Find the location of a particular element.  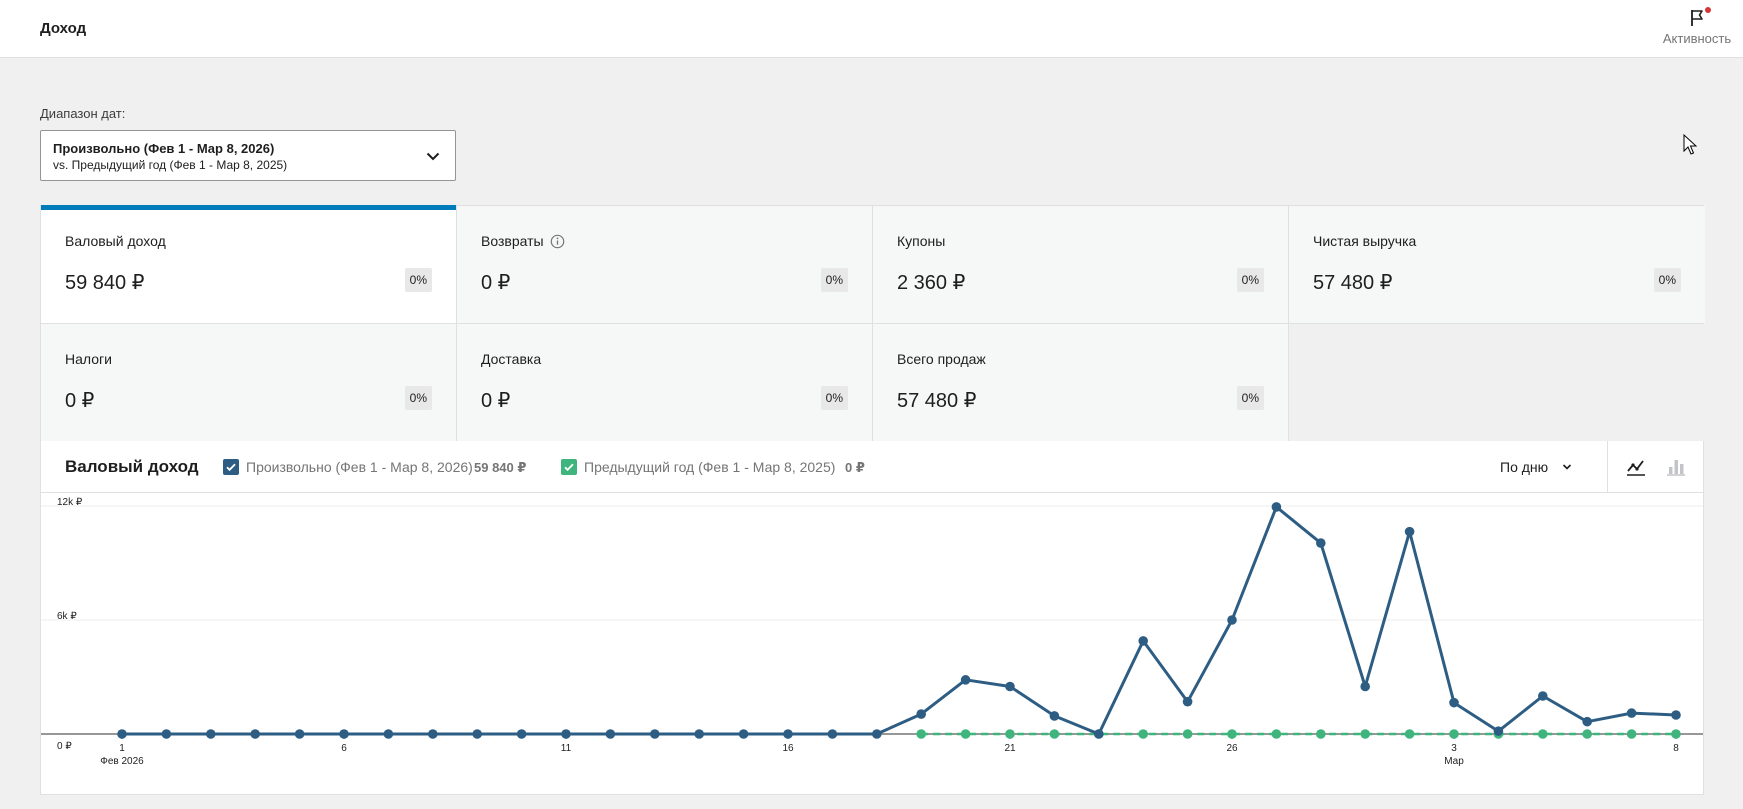

interval-label: По дню is located at coordinates (1524, 467).